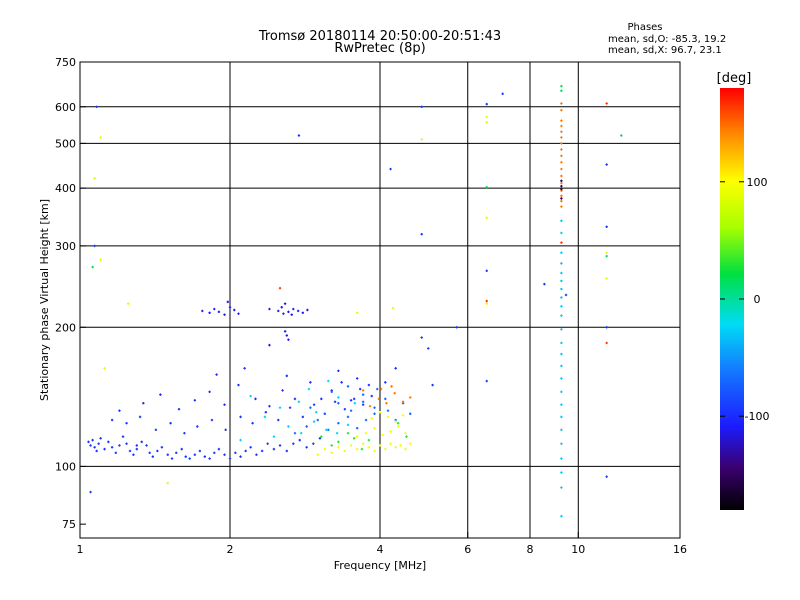 The image size is (800, 600). Describe the element at coordinates (69, 524) in the screenshot. I see `y-tick-label: 75` at that location.